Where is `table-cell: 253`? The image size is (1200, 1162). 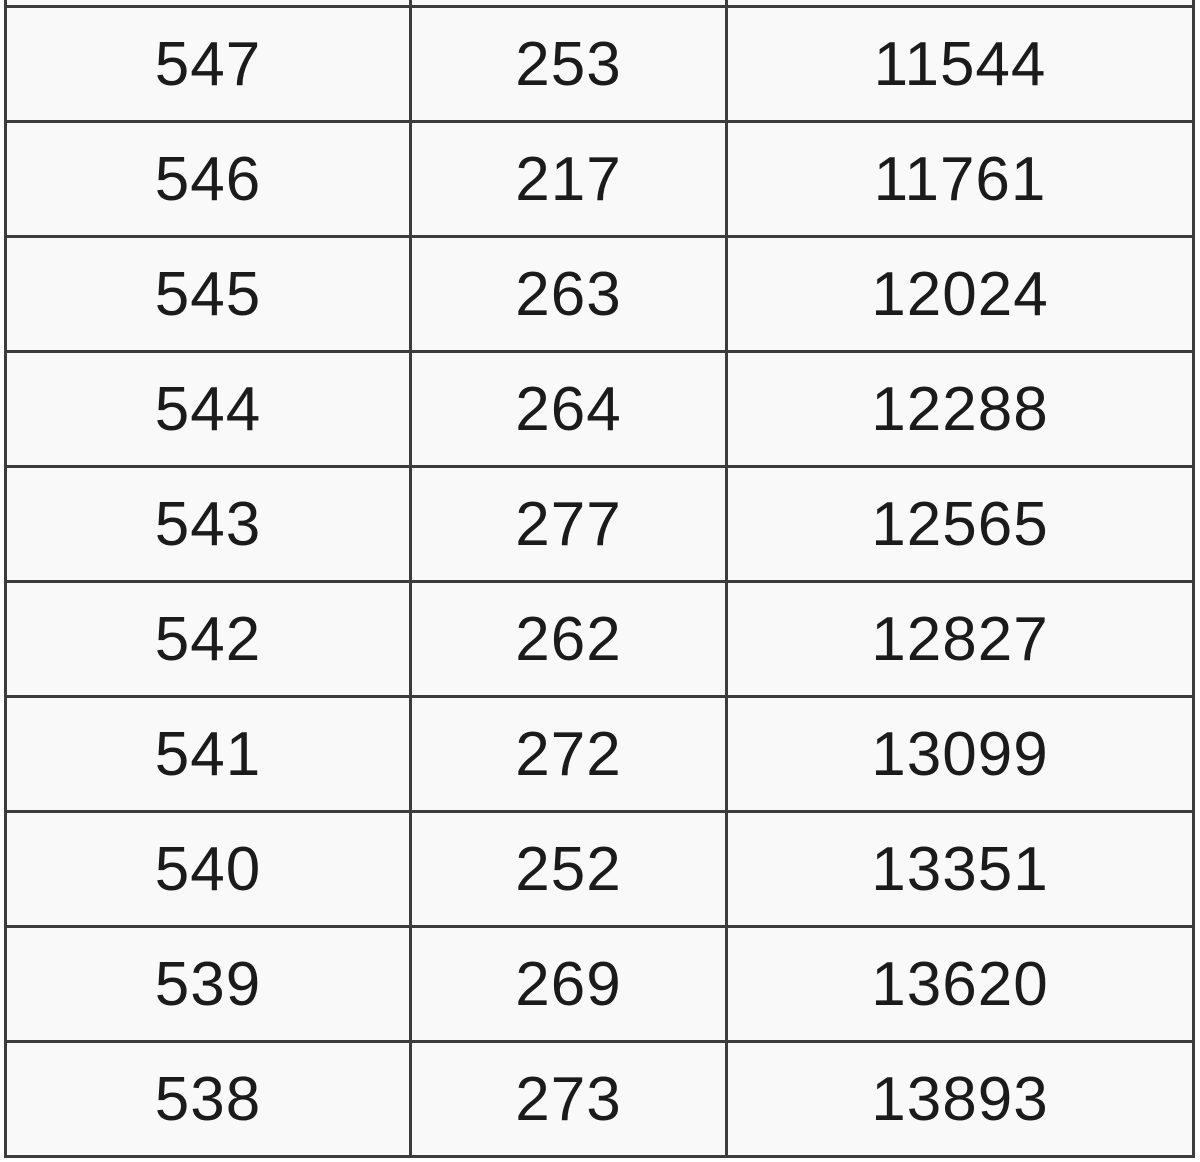
table-cell: 253 is located at coordinates (568, 64).